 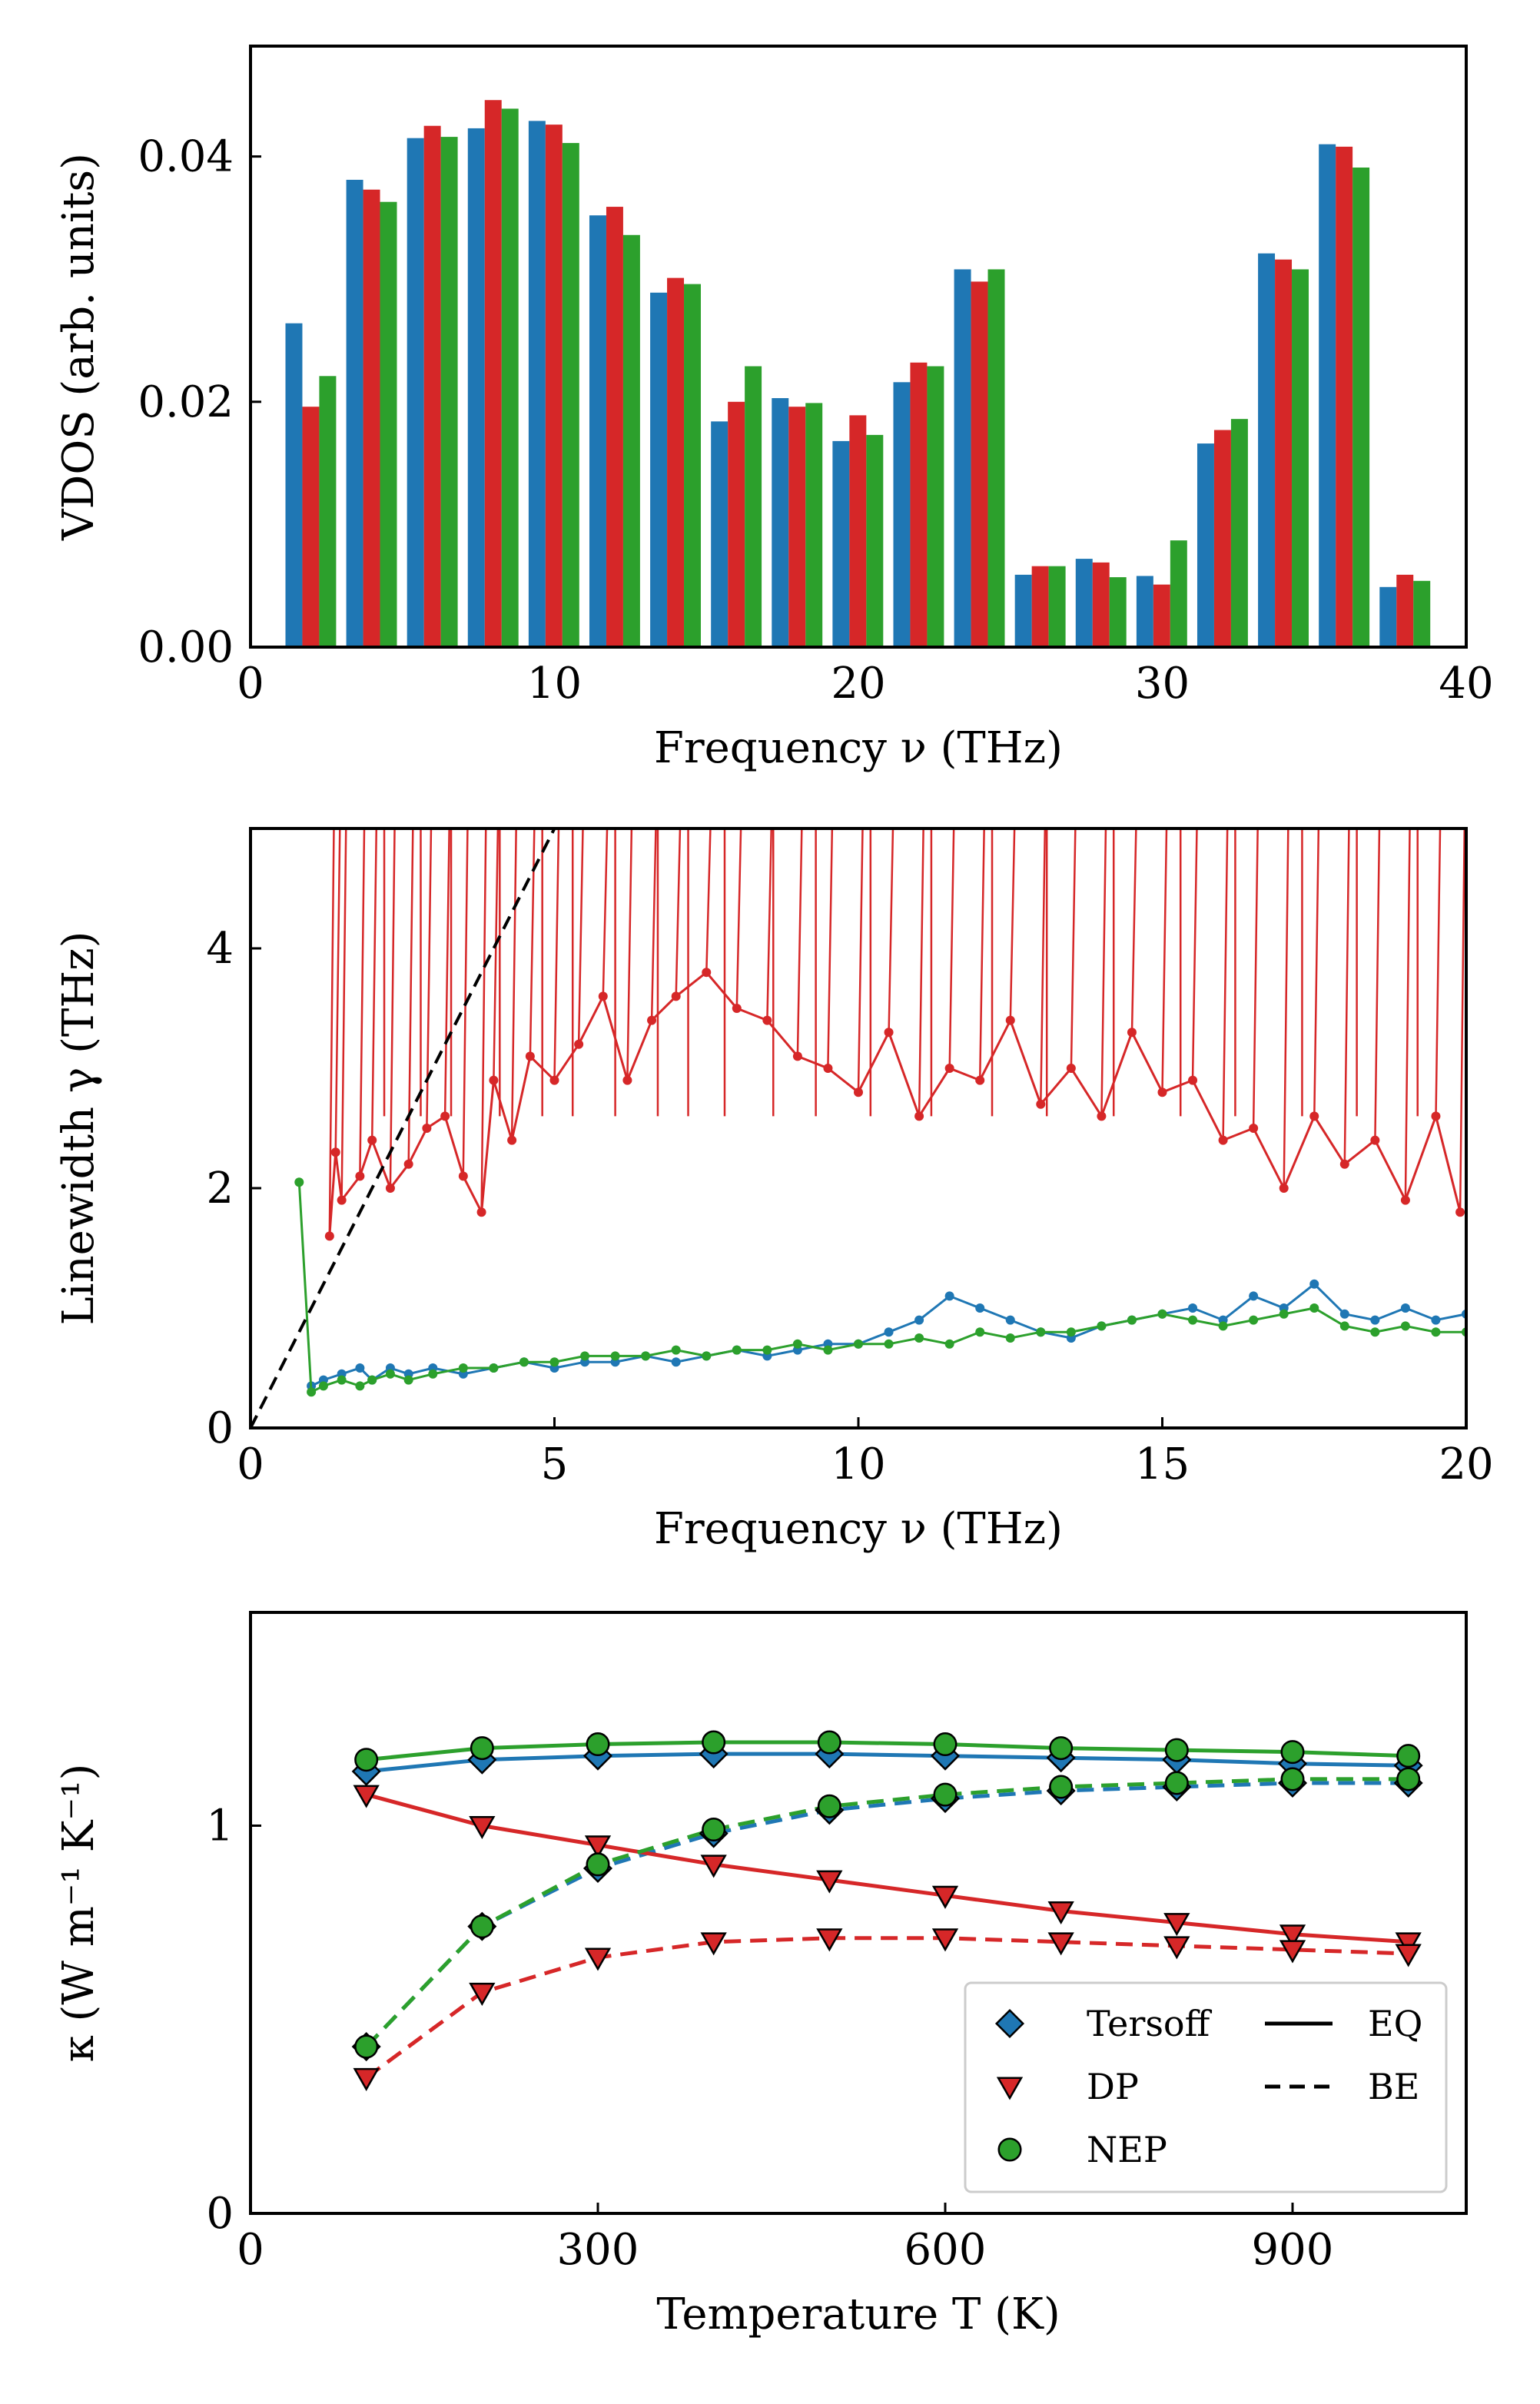 What do you see at coordinates (859, 748) in the screenshot?
I see `x-axis-label: Frequency ν (THz)` at bounding box center [859, 748].